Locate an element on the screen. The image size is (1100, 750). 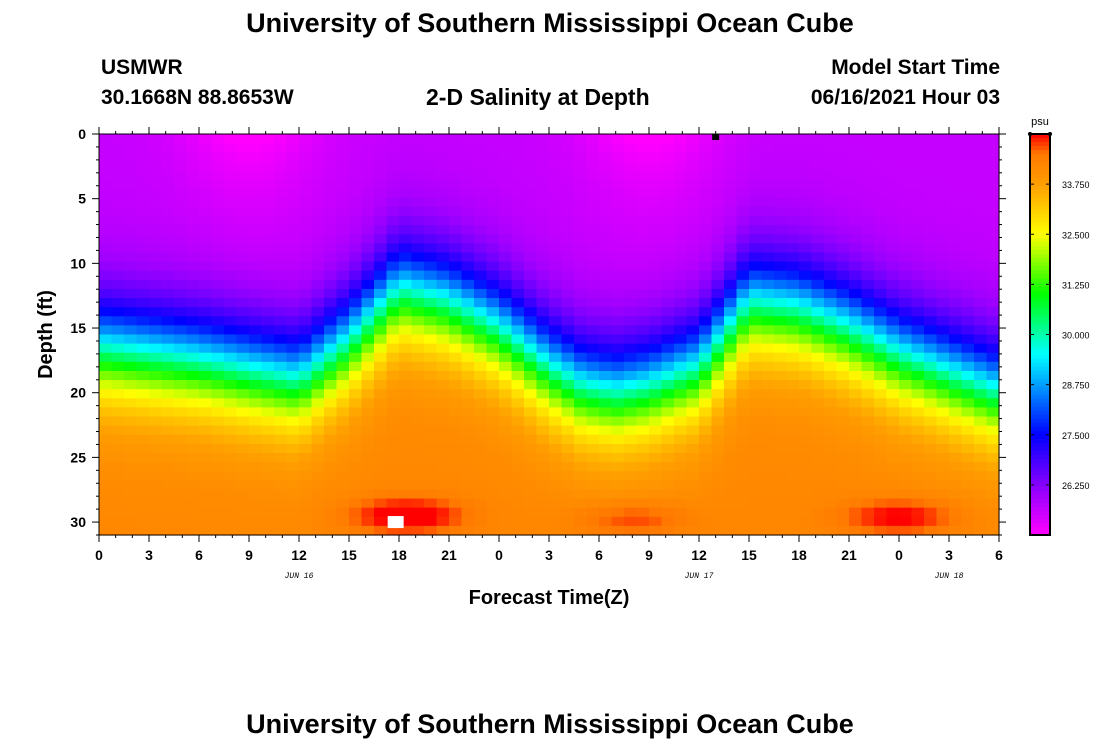
colorbar-tick-label: 30.000 is located at coordinates (1076, 336).